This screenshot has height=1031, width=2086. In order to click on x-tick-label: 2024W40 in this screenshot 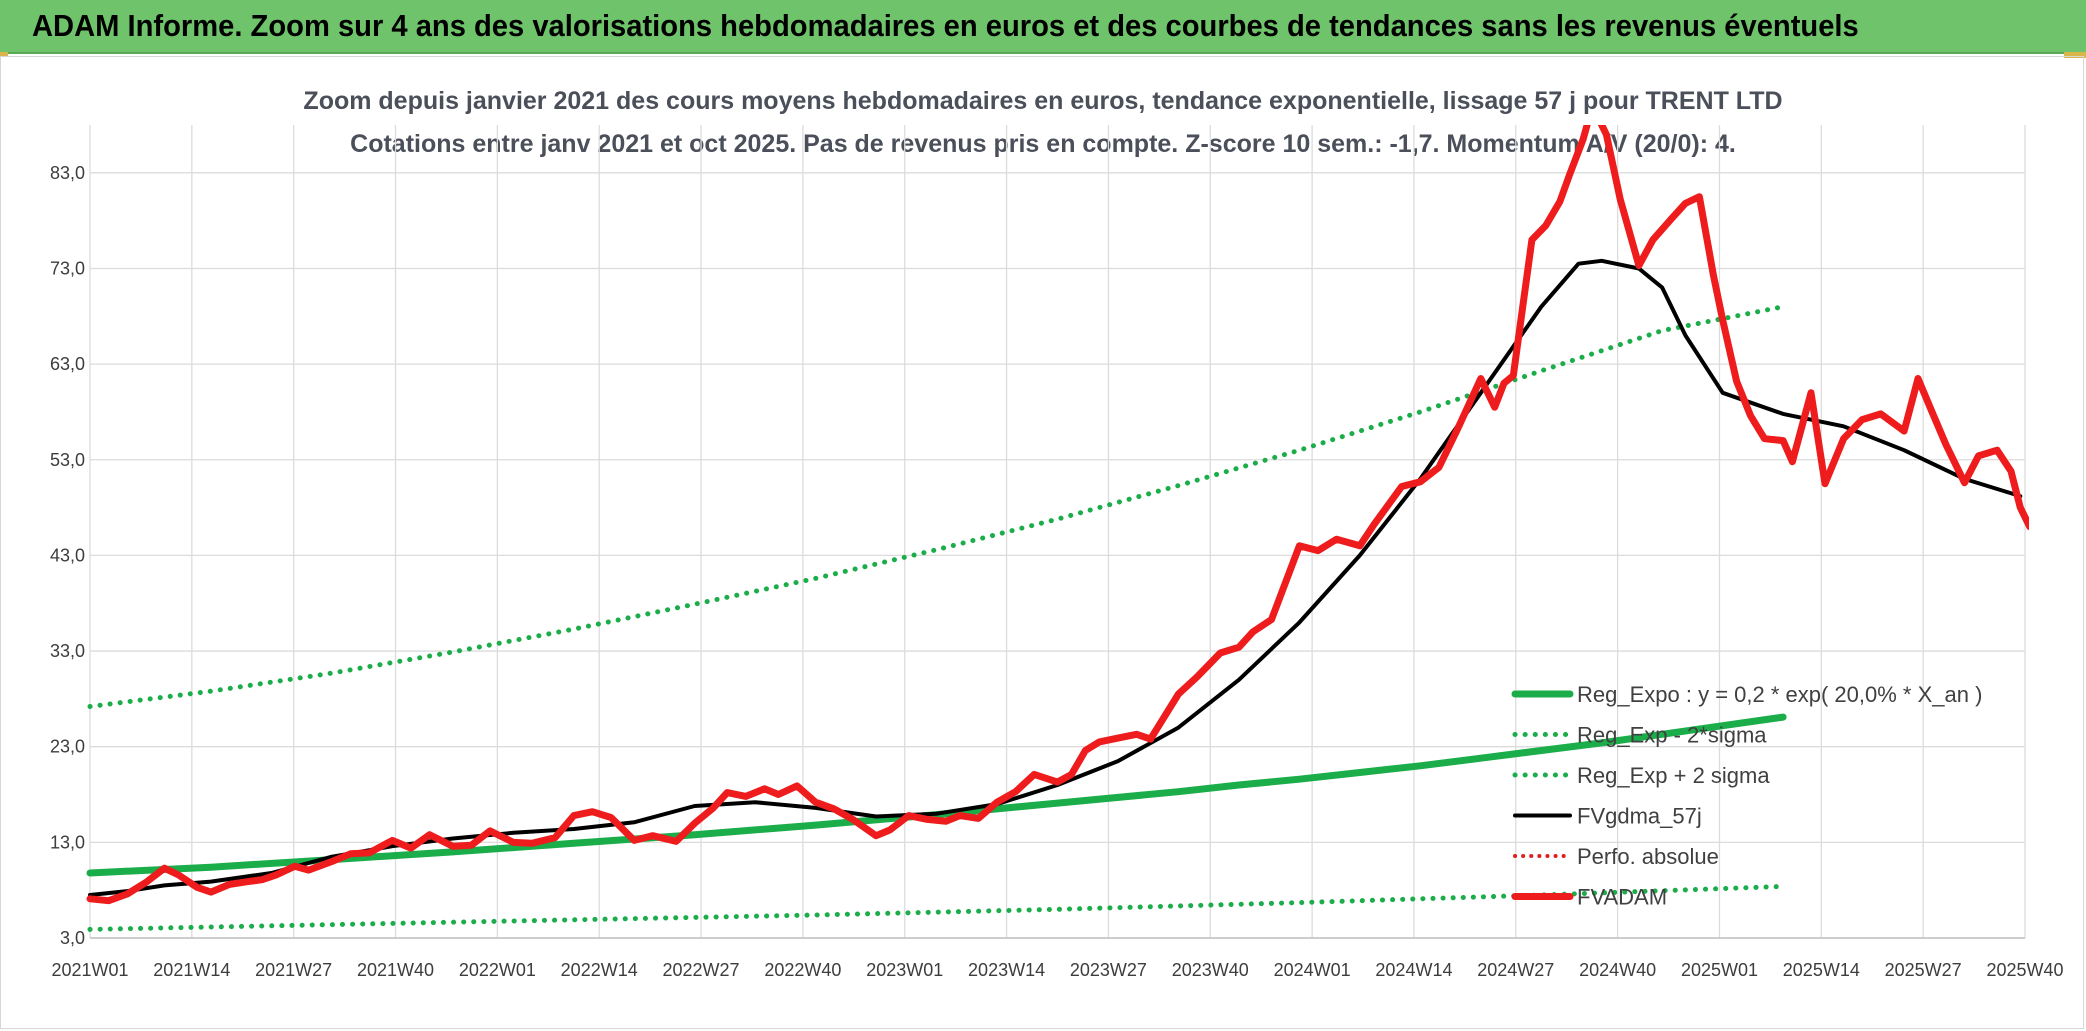, I will do `click(1617, 970)`.